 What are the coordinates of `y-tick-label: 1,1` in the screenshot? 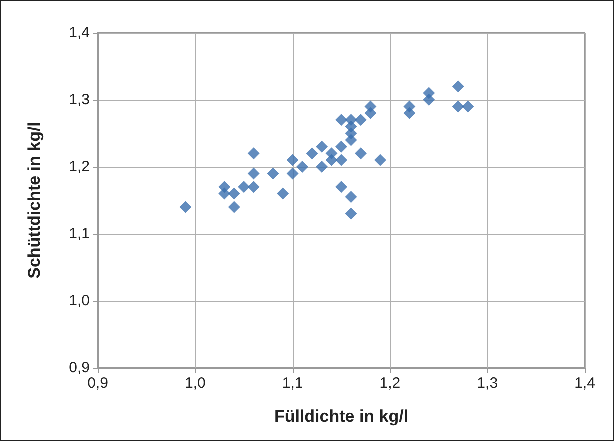 It's located at (79, 234).